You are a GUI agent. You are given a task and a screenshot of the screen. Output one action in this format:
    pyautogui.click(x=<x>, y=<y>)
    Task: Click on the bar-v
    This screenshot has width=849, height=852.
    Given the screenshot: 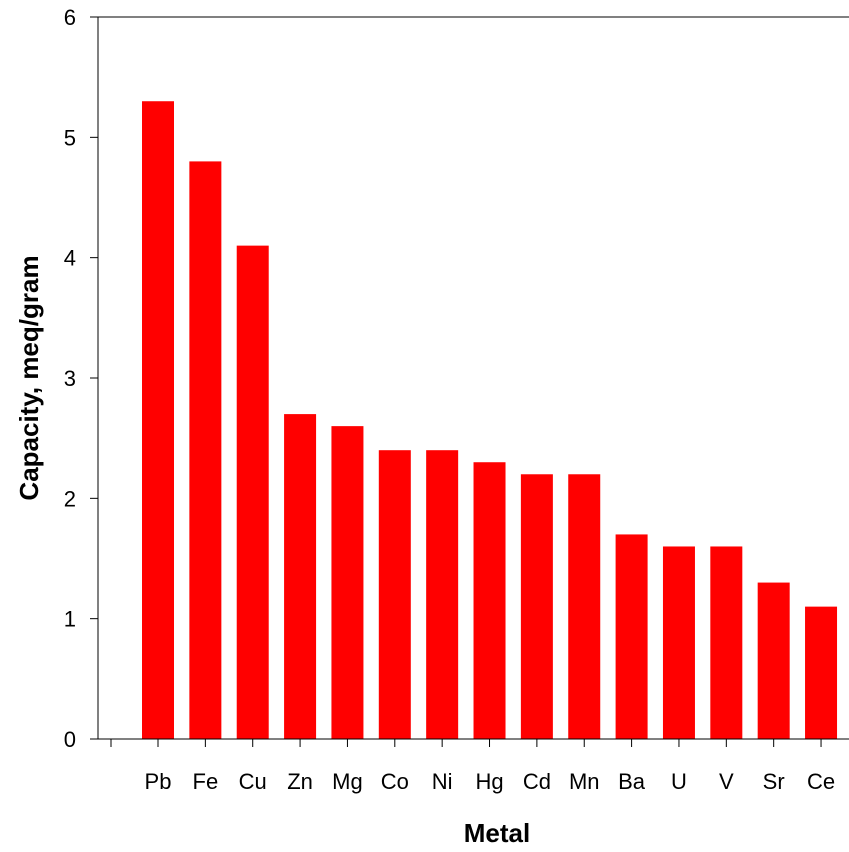 What is the action you would take?
    pyautogui.click(x=726, y=642)
    